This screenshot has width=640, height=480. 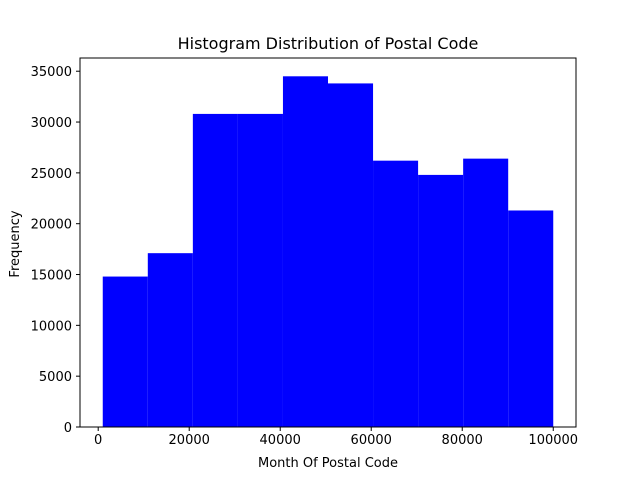 What do you see at coordinates (51, 72) in the screenshot?
I see `y-tick-label: 35000` at bounding box center [51, 72].